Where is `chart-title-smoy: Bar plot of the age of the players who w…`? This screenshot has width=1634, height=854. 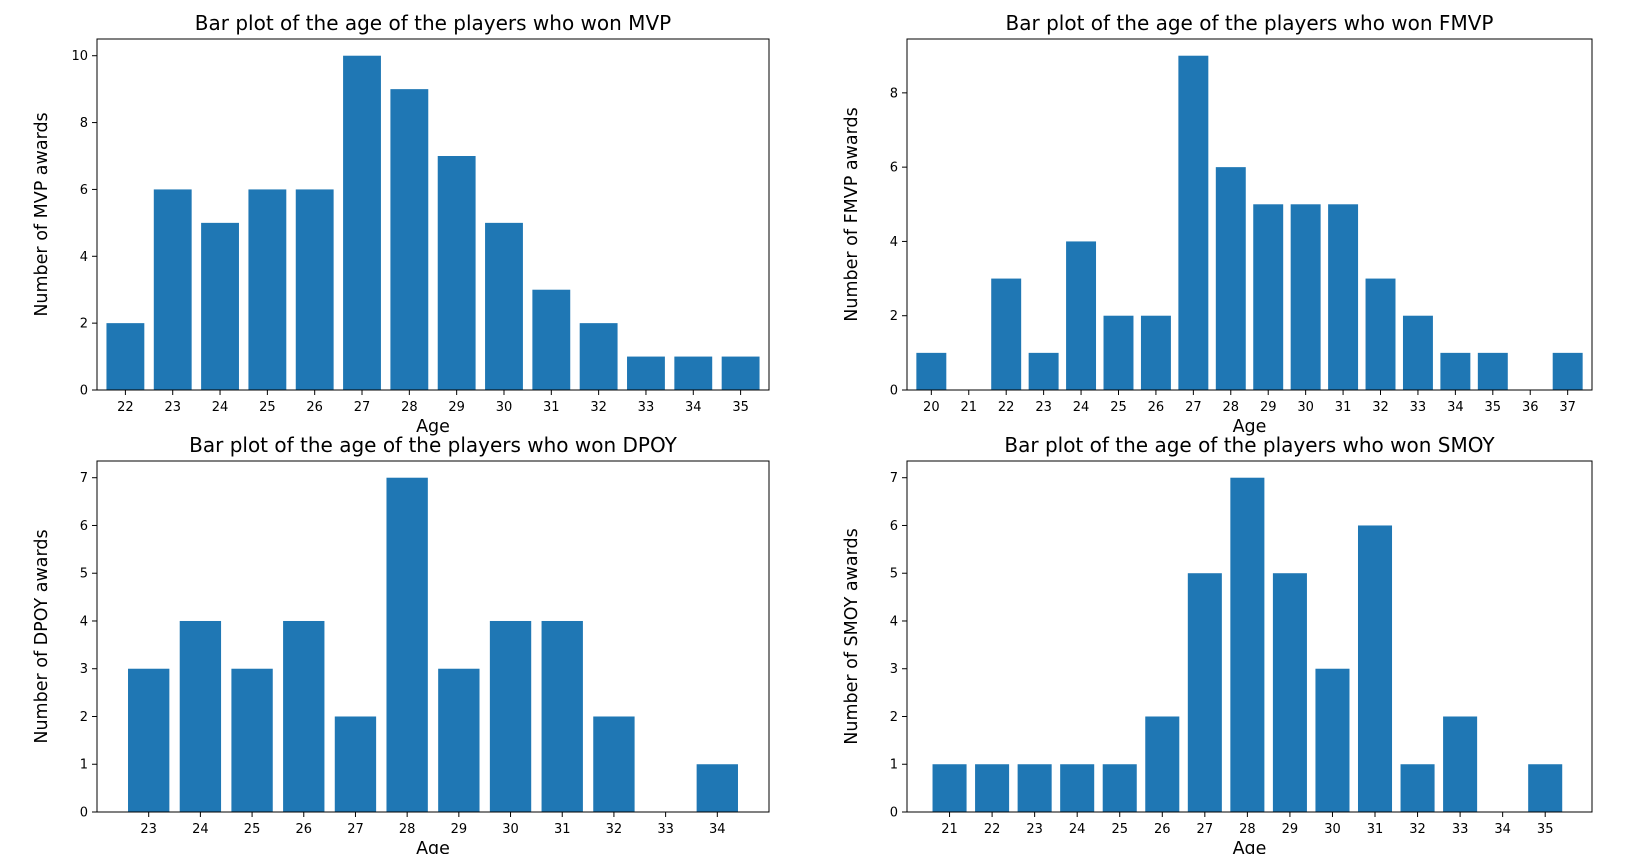
chart-title-smoy: Bar plot of the age of the players who w… is located at coordinates (1249, 445).